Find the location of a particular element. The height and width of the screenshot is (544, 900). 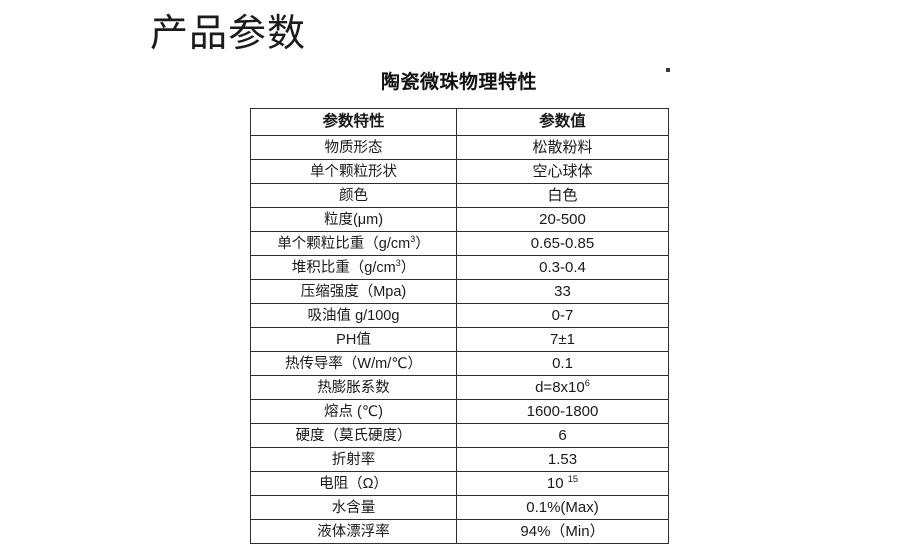

parameter-name-cell: 液体漂浮率 is located at coordinates (353, 531).